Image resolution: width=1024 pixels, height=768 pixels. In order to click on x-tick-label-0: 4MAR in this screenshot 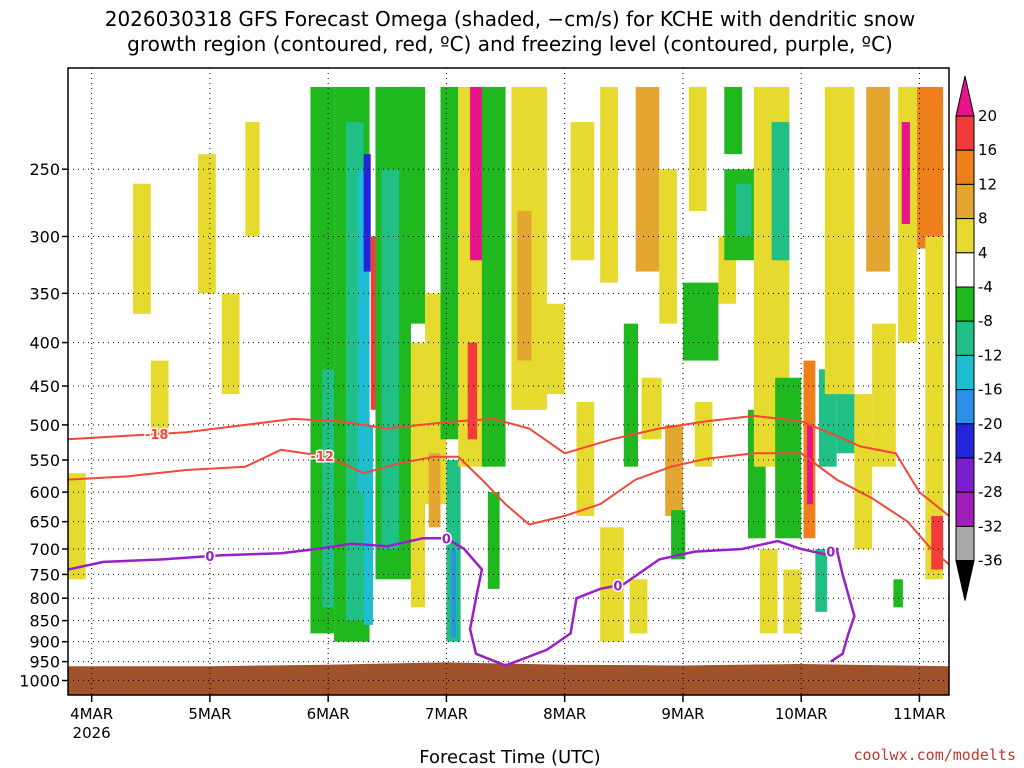, I will do `click(91, 714)`.